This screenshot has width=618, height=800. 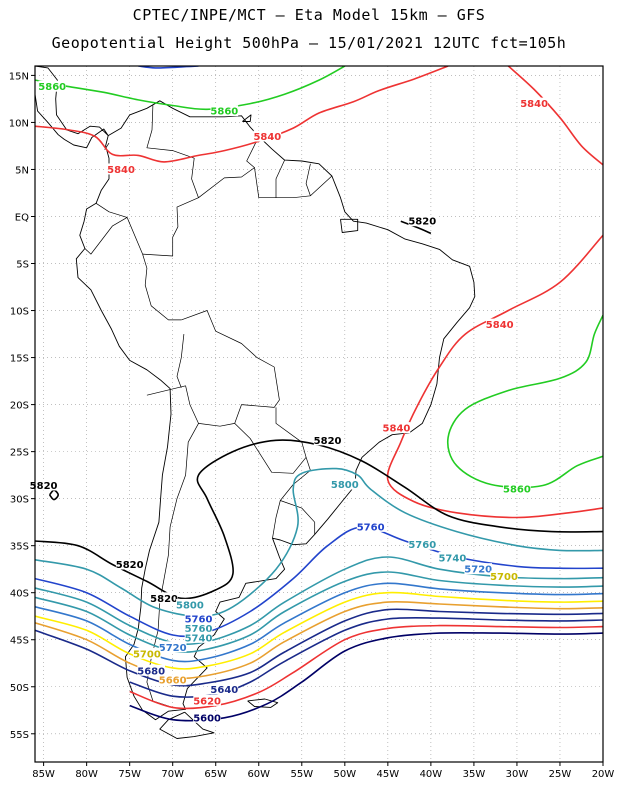 What do you see at coordinates (19, 453) in the screenshot?
I see `y-tick-label: 25S` at bounding box center [19, 453].